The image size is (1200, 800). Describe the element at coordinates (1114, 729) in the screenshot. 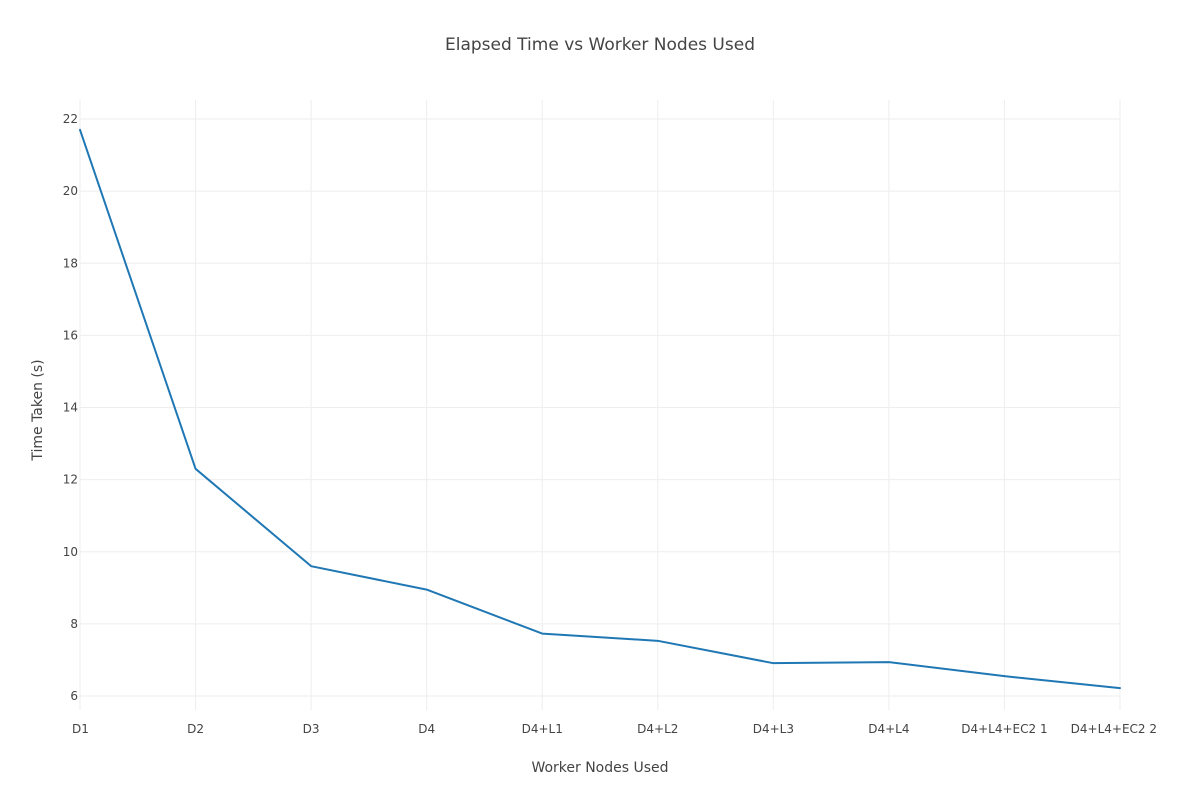

I see `x-tick-label: D4+L4+EC2 2` at that location.